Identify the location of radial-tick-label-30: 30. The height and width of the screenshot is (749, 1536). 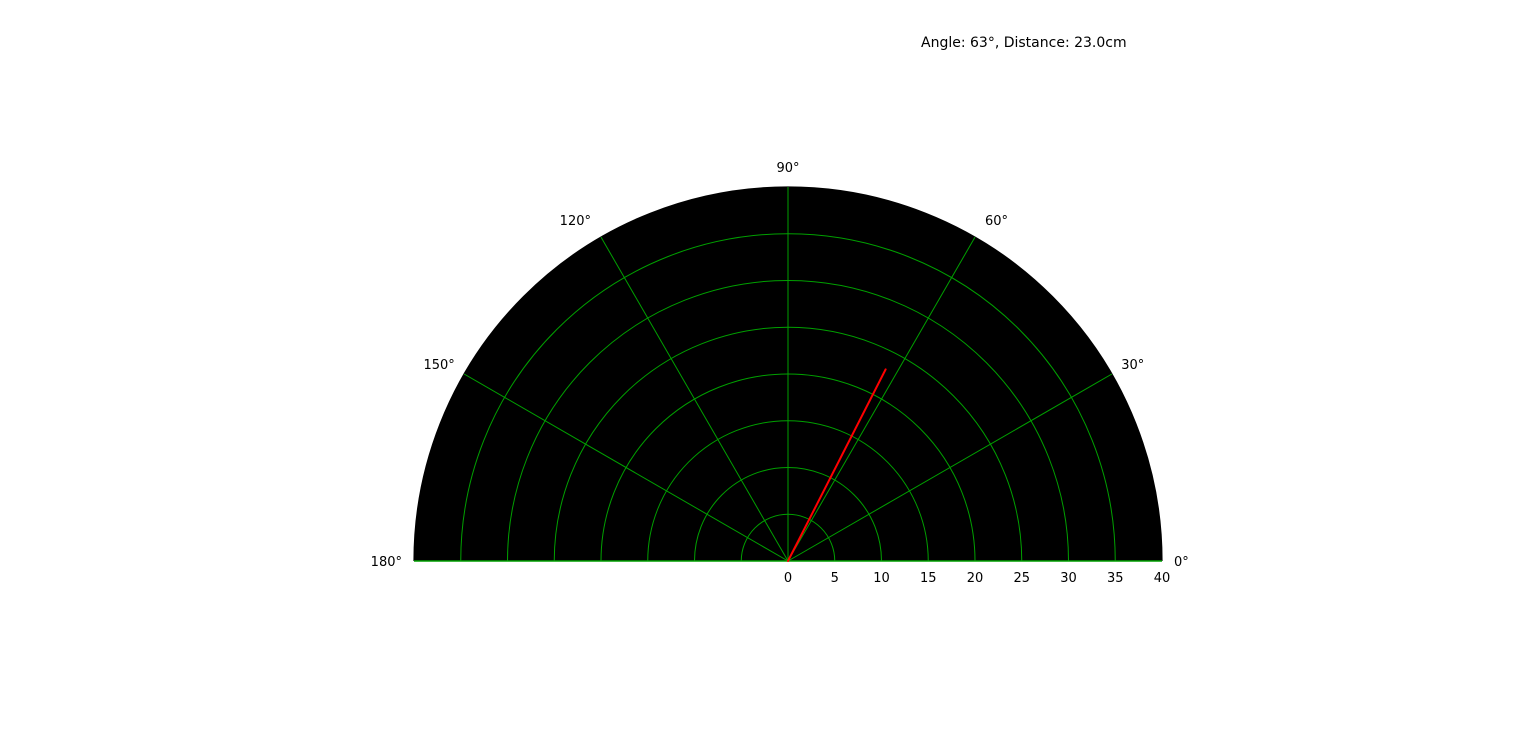
(1068, 578).